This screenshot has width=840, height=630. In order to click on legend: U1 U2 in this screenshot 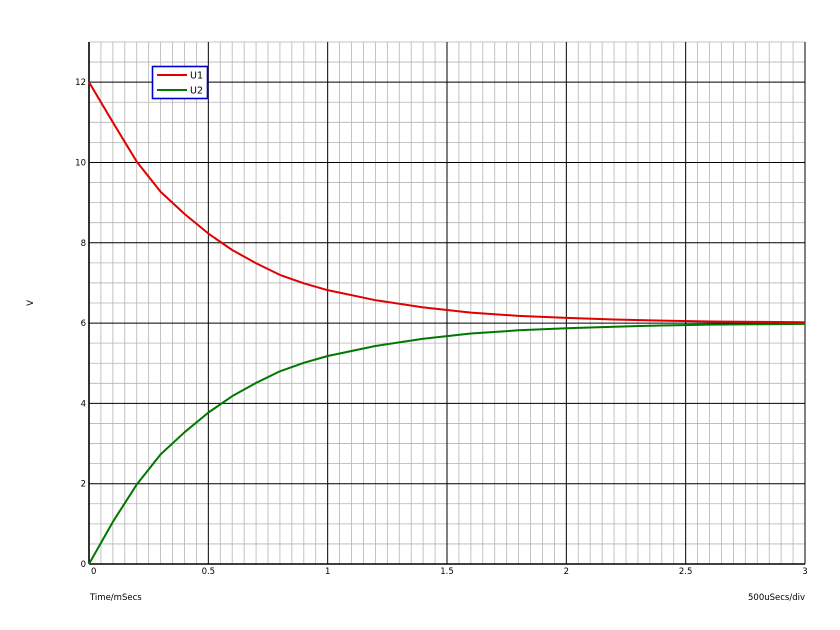, I will do `click(180, 82)`.